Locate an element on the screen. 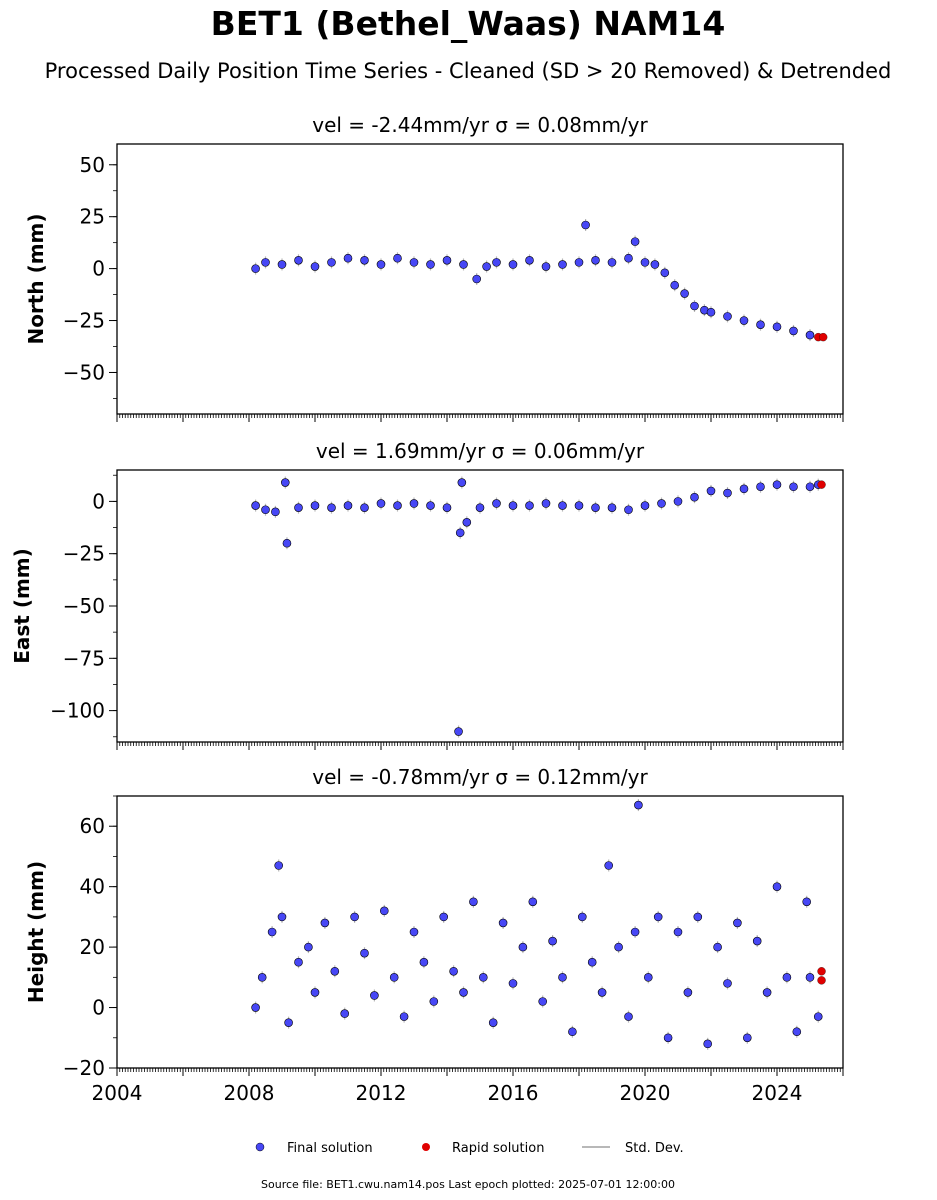 Image resolution: width=937 pixels, height=1200 pixels. y-tick-label: 60 is located at coordinates (92, 826).